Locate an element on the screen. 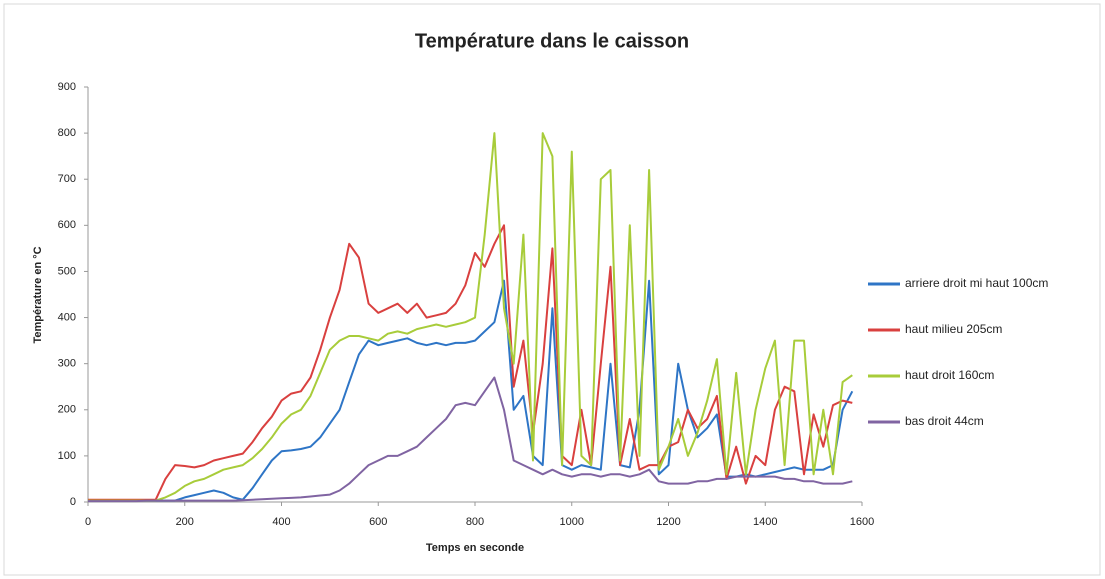  legend-label: bas droit 44cm is located at coordinates (944, 421).